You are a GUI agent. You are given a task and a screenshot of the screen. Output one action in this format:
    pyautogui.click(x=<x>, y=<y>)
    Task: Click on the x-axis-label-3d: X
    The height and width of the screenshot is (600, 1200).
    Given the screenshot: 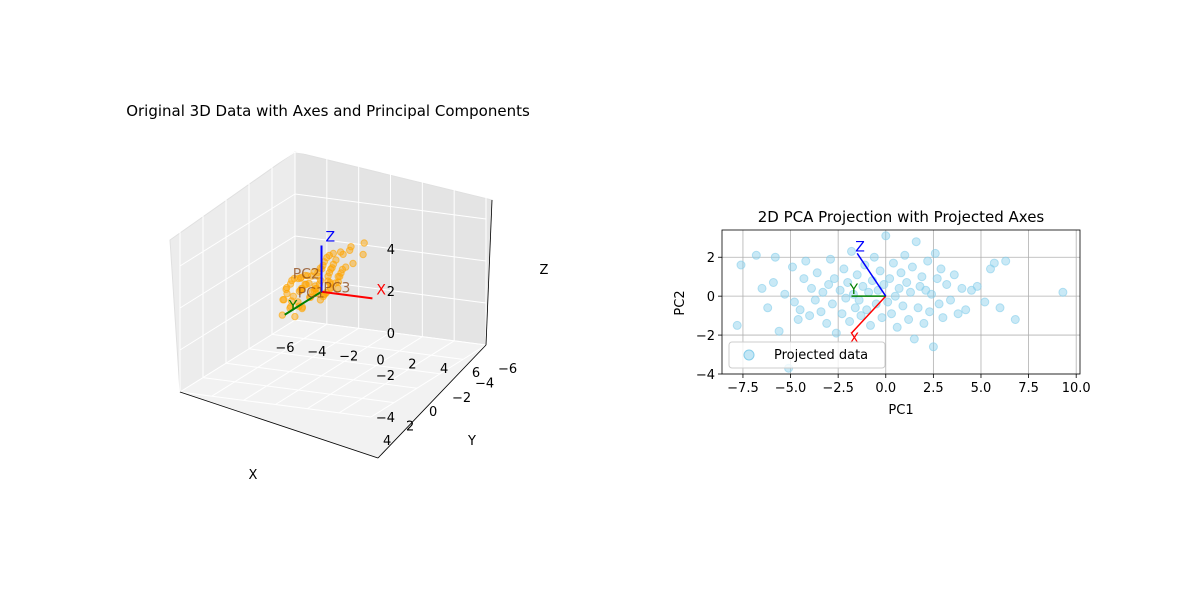 What is the action you would take?
    pyautogui.click(x=253, y=475)
    